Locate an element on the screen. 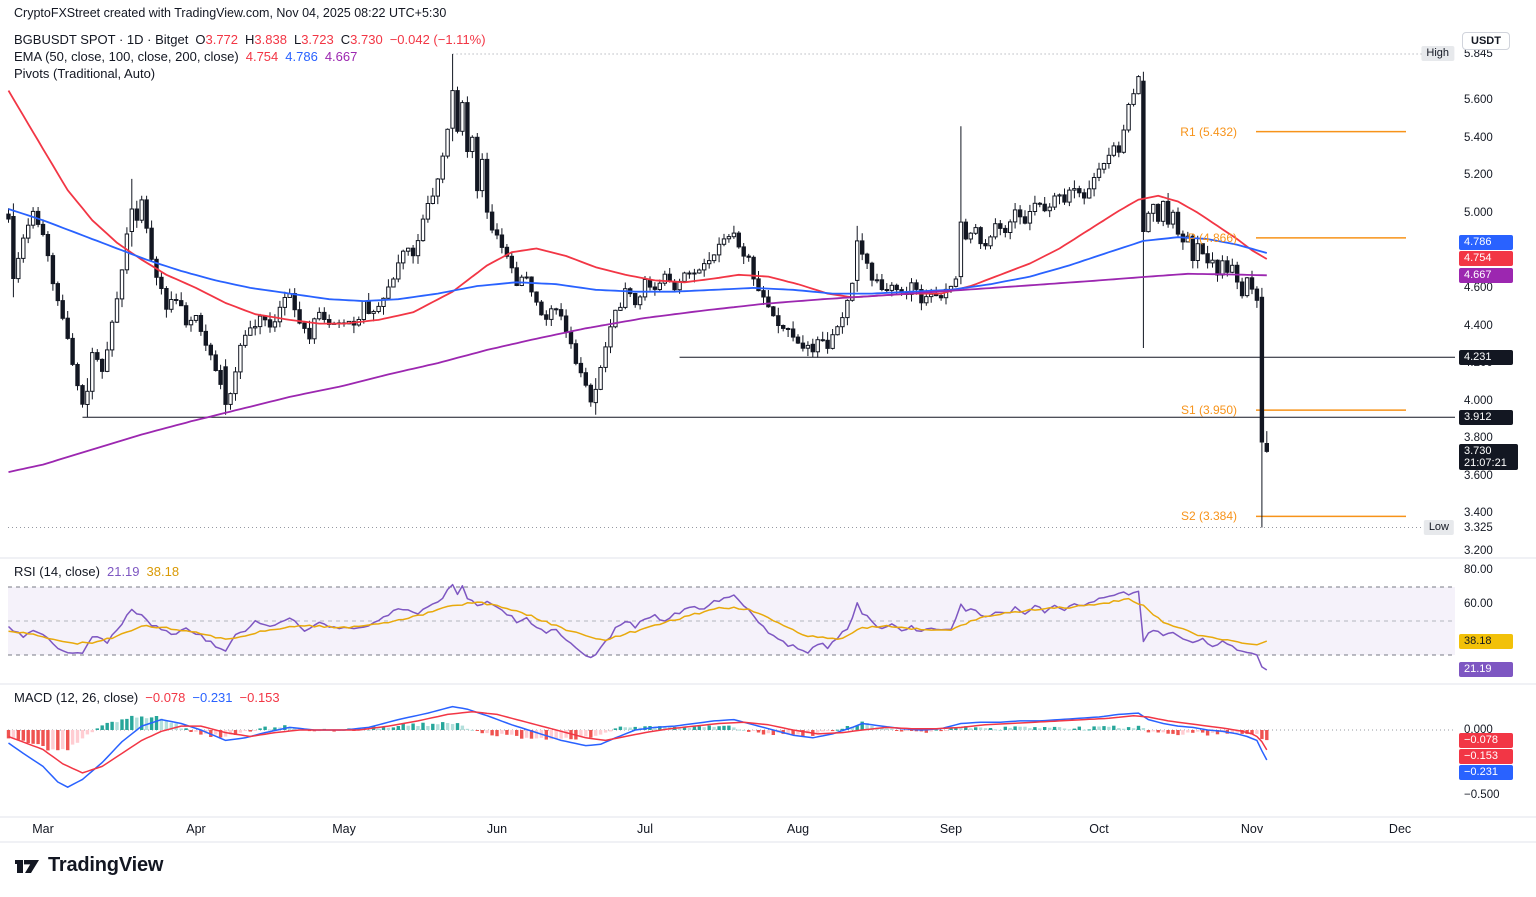 This screenshot has width=1536, height=897. tradingview-logo: TradingView is located at coordinates (88, 865).